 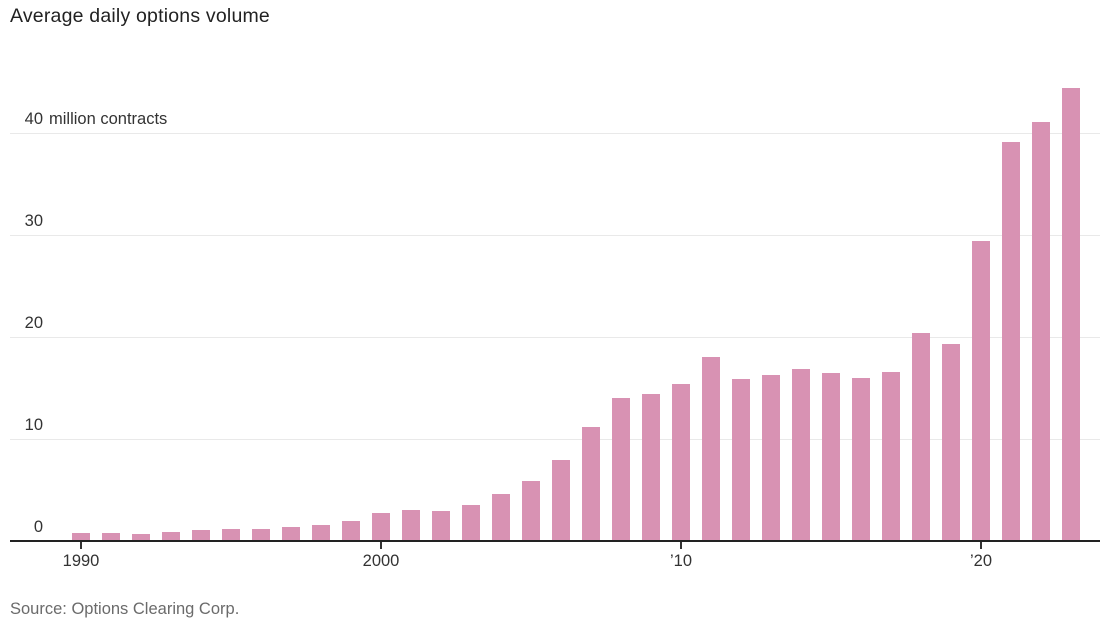 I want to click on gridline-y40, so click(x=555, y=133).